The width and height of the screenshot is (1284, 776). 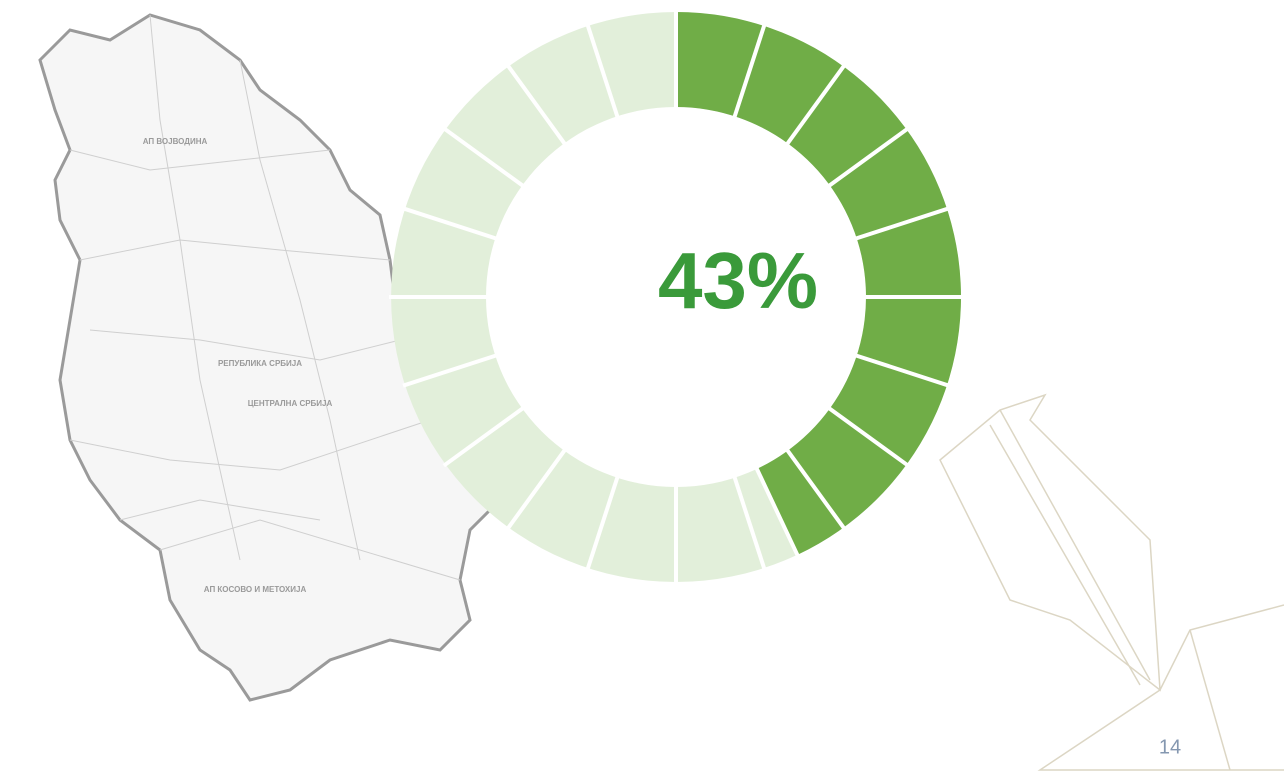 I want to click on decoration, so click(x=1111, y=582).